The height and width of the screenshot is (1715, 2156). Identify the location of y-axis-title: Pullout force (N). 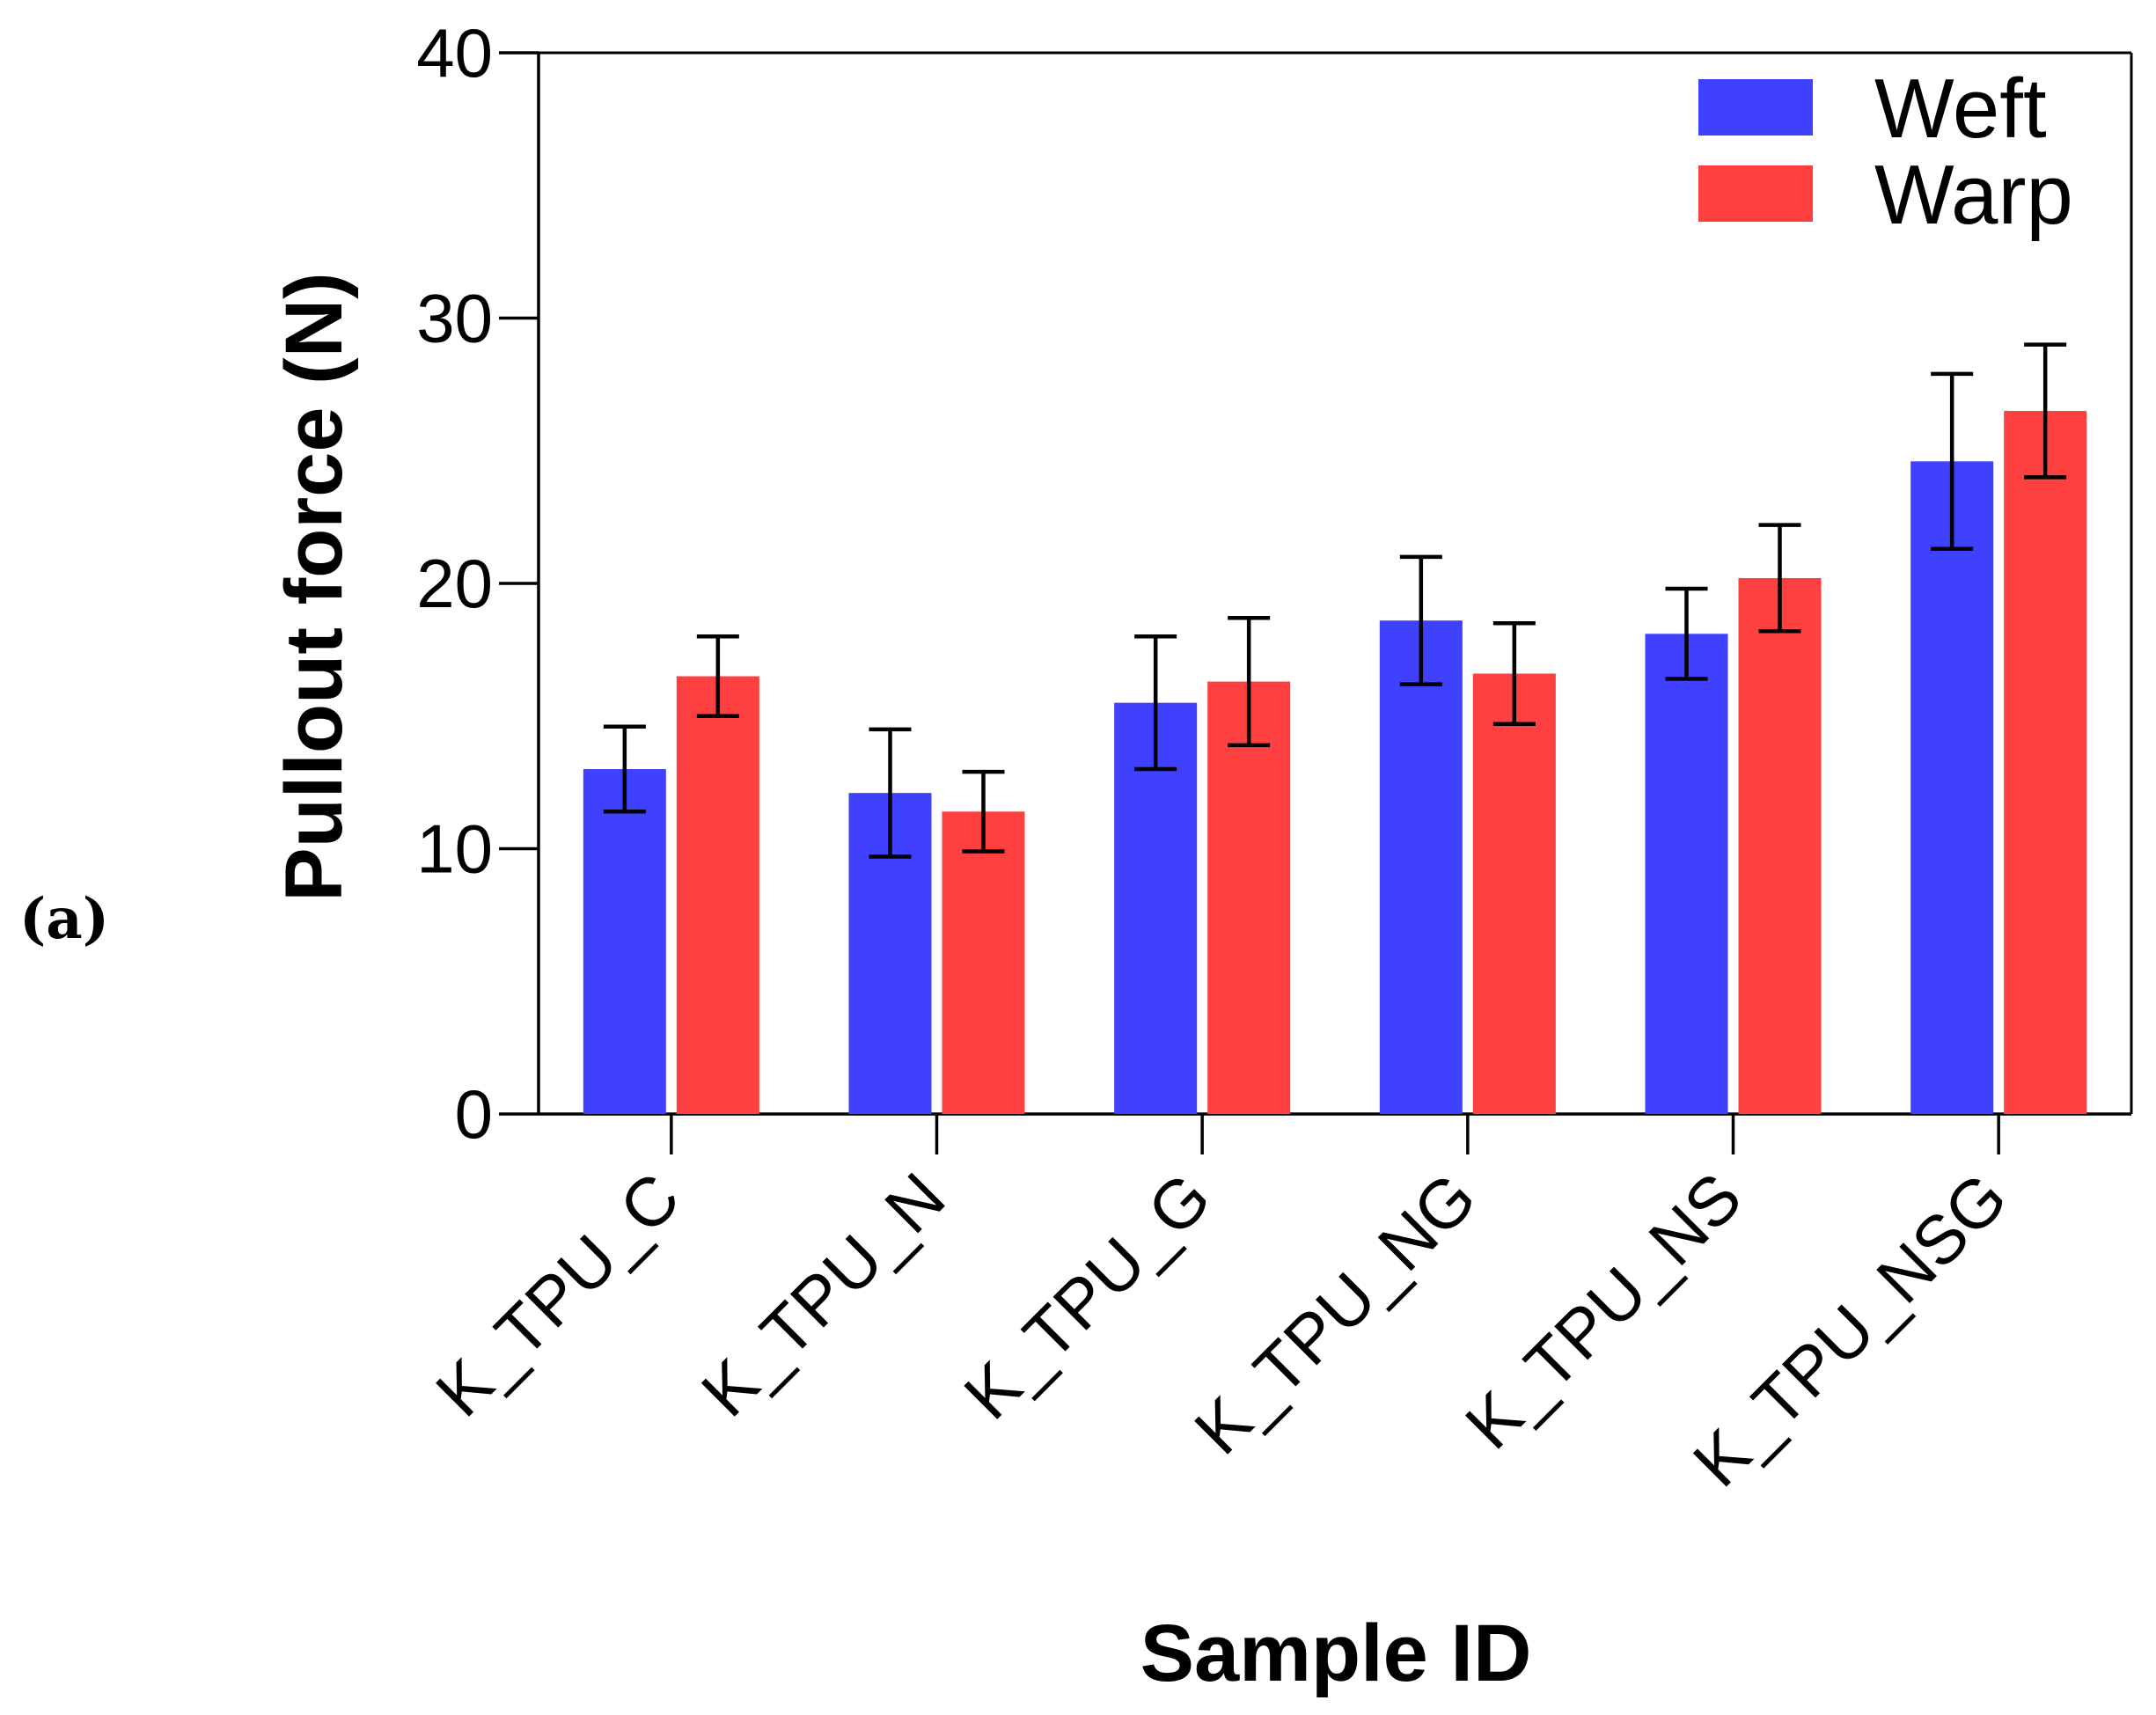
(314, 587).